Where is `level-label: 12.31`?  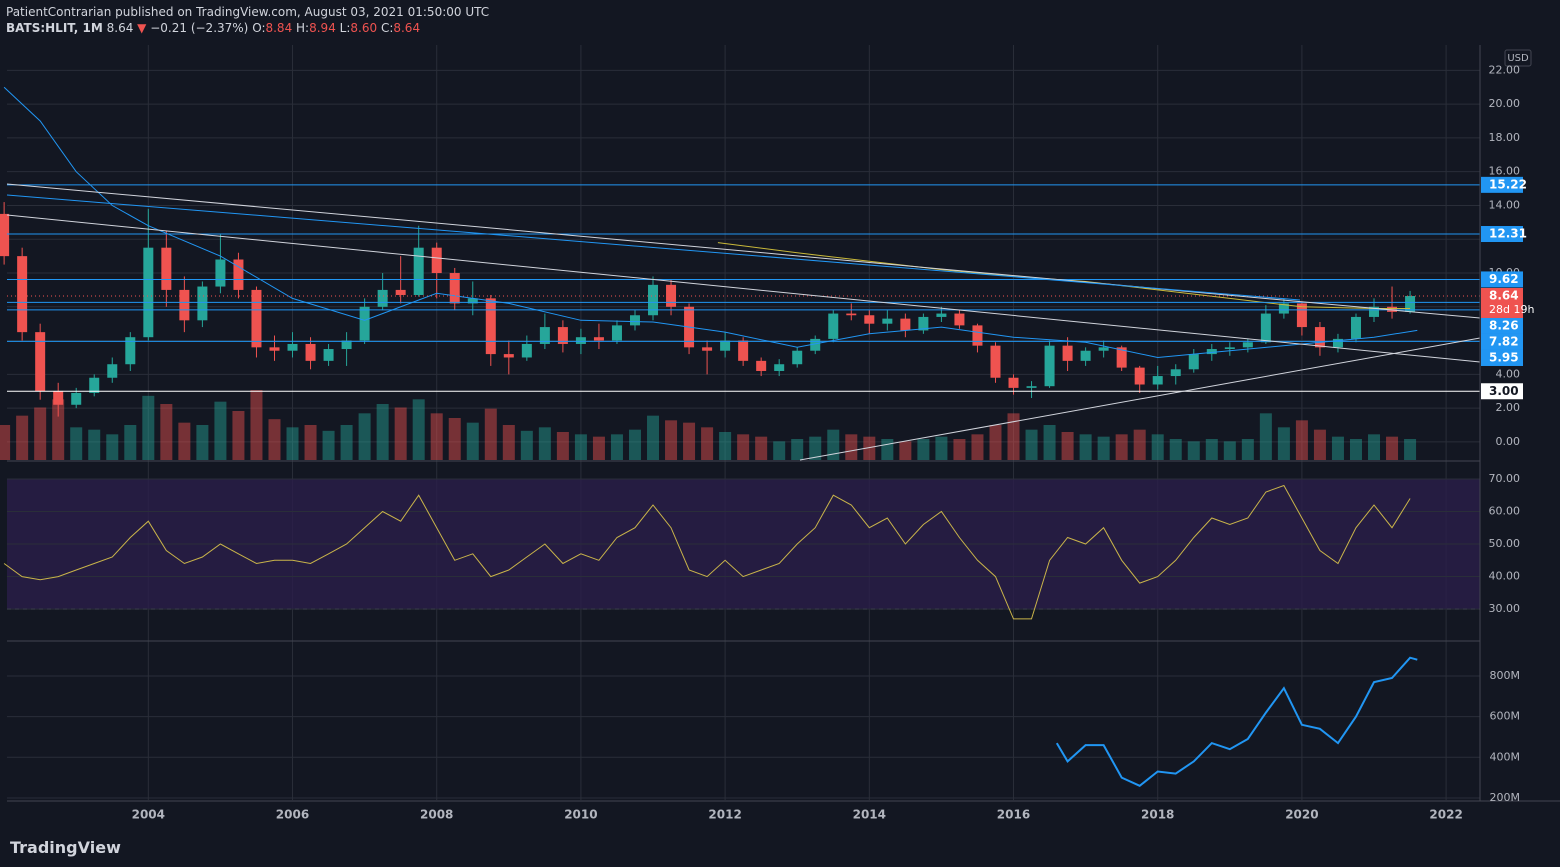 level-label: 12.31 is located at coordinates (1508, 234).